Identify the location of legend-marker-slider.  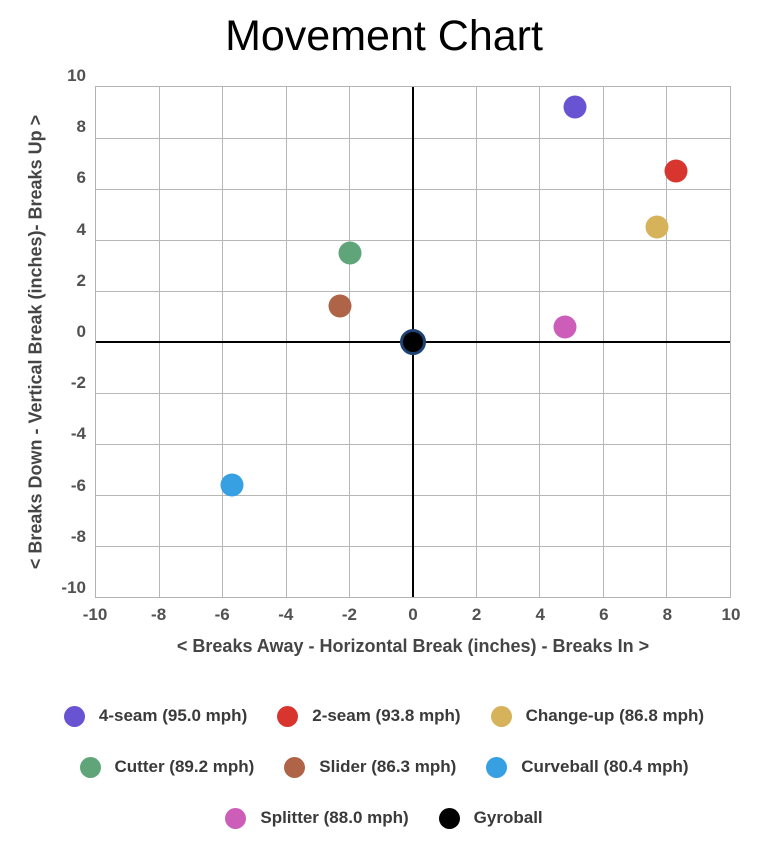
(295, 767).